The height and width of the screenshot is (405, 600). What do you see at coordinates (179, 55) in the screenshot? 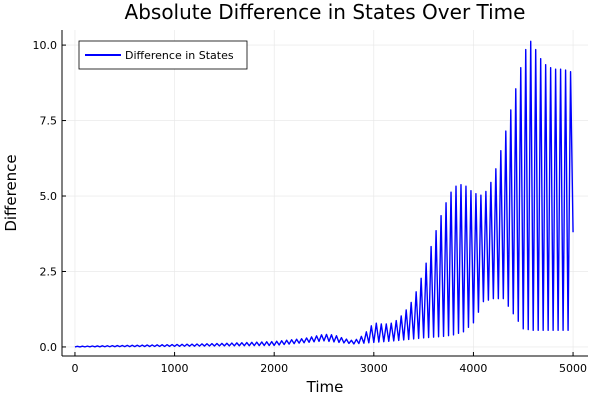
I see `legend-label: Difference in States` at bounding box center [179, 55].